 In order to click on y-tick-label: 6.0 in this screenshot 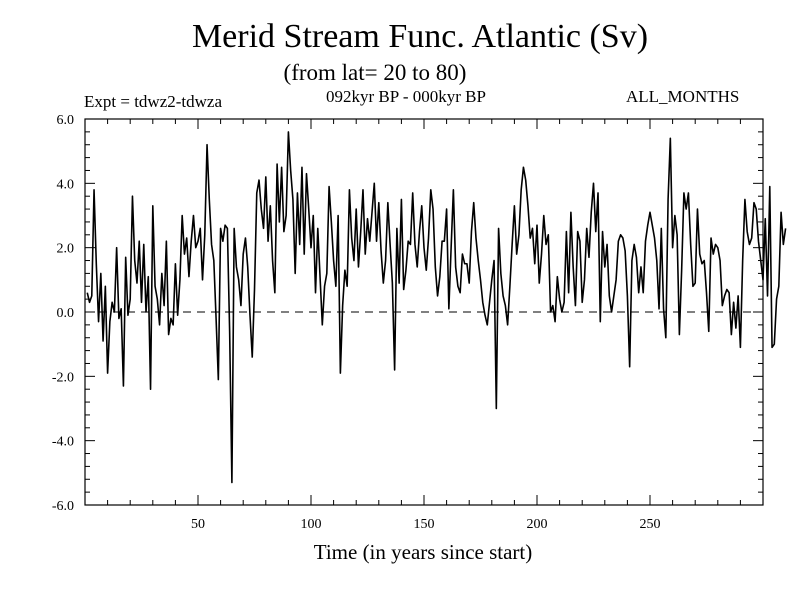, I will do `click(66, 120)`.